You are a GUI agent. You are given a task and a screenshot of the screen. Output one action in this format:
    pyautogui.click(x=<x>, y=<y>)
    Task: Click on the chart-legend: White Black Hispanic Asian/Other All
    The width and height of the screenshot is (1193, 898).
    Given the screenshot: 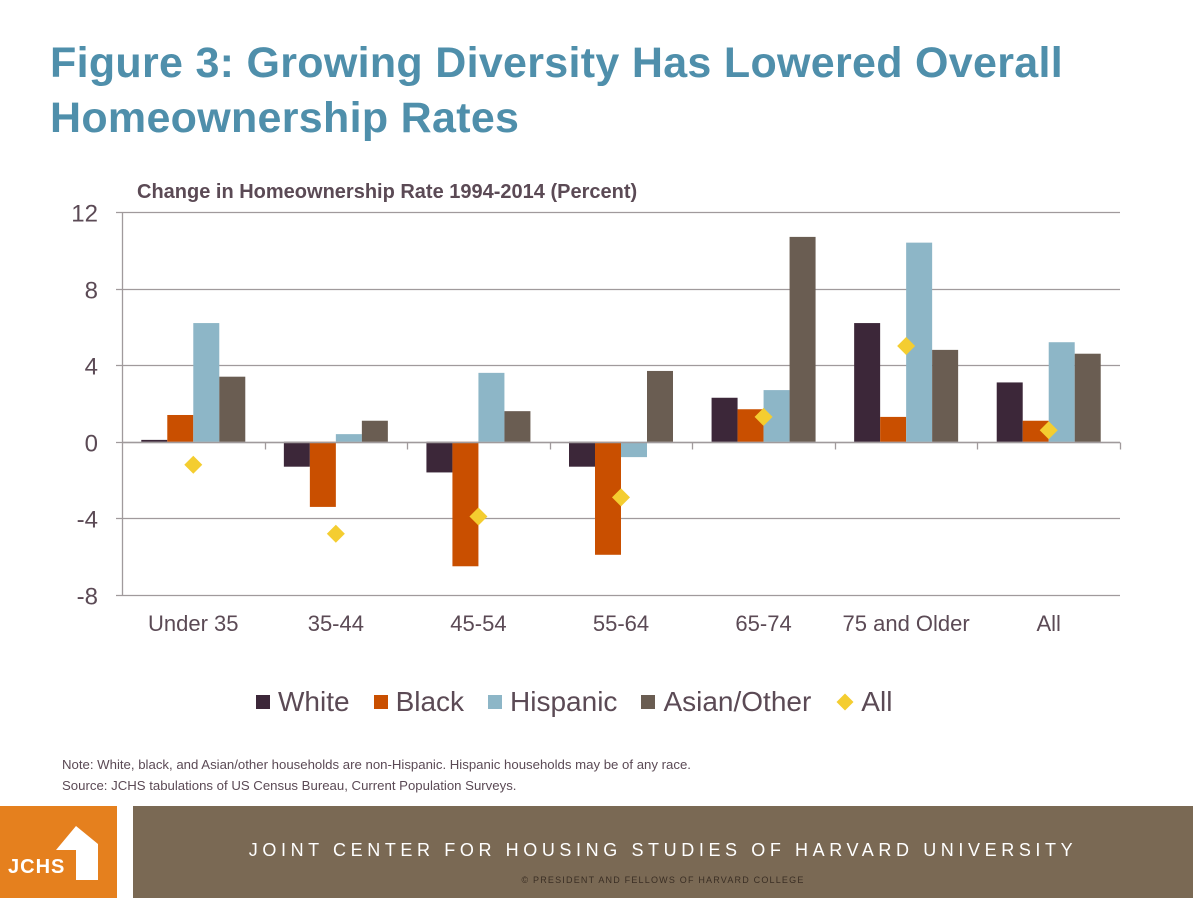 What is the action you would take?
    pyautogui.click(x=574, y=702)
    